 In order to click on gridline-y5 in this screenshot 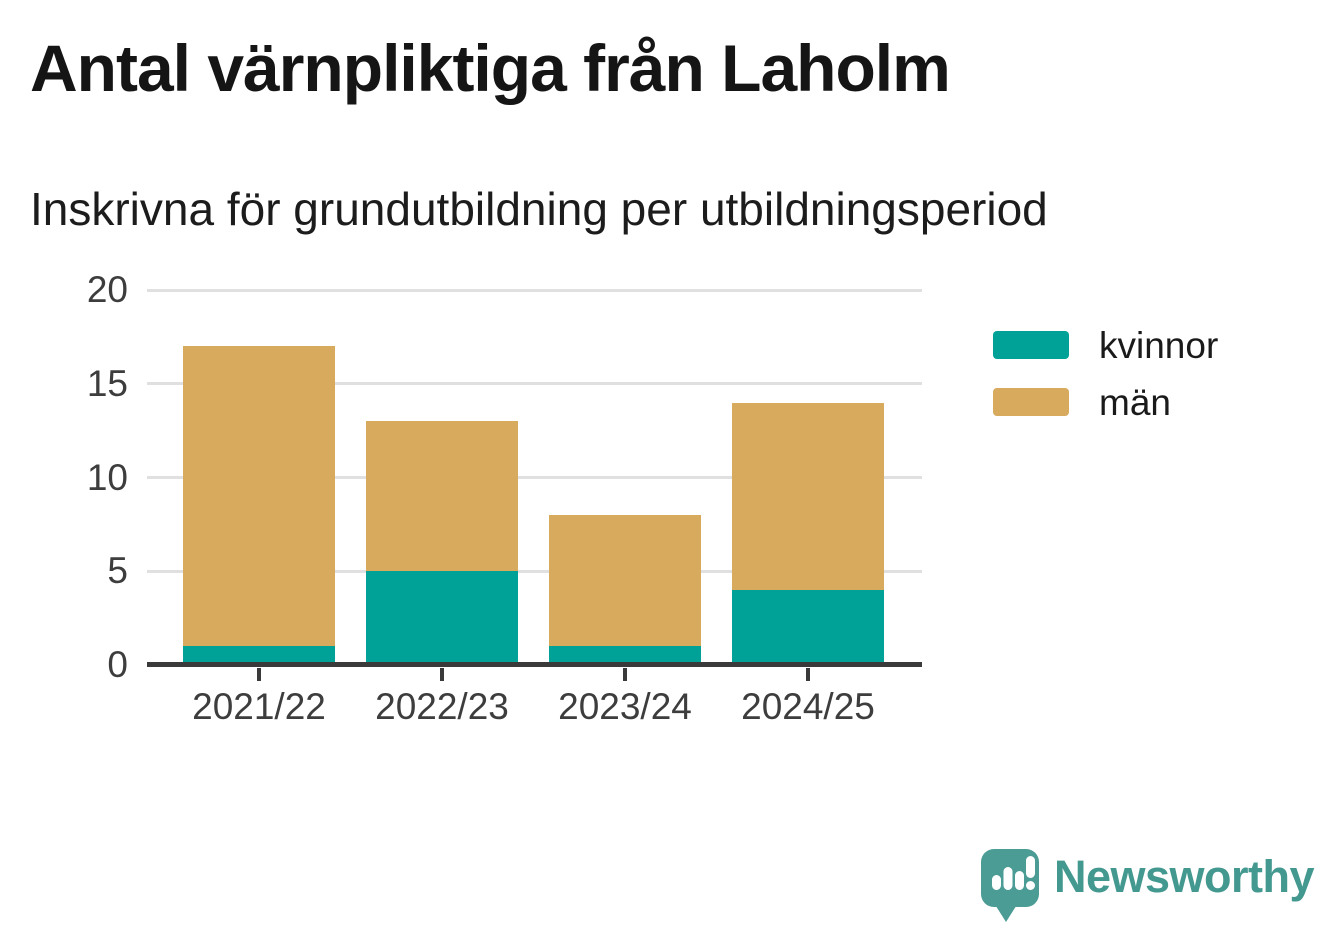, I will do `click(534, 571)`.